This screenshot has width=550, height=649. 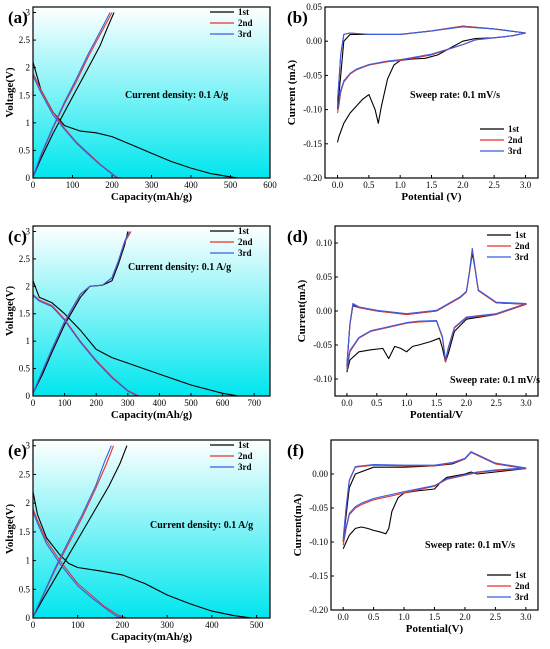 I want to click on y-tick-label: -0.20, so click(x=312, y=178).